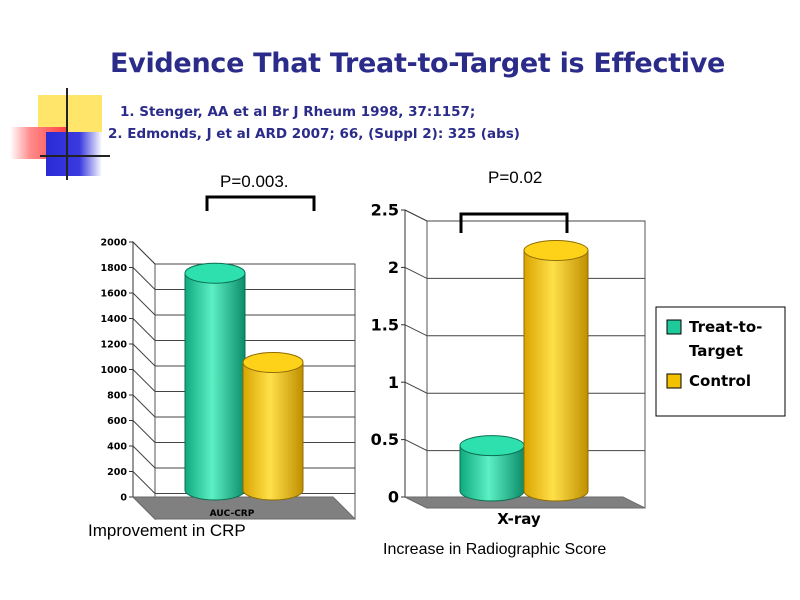 The height and width of the screenshot is (600, 800). What do you see at coordinates (114, 344) in the screenshot?
I see `y-tick-label: 1200` at bounding box center [114, 344].